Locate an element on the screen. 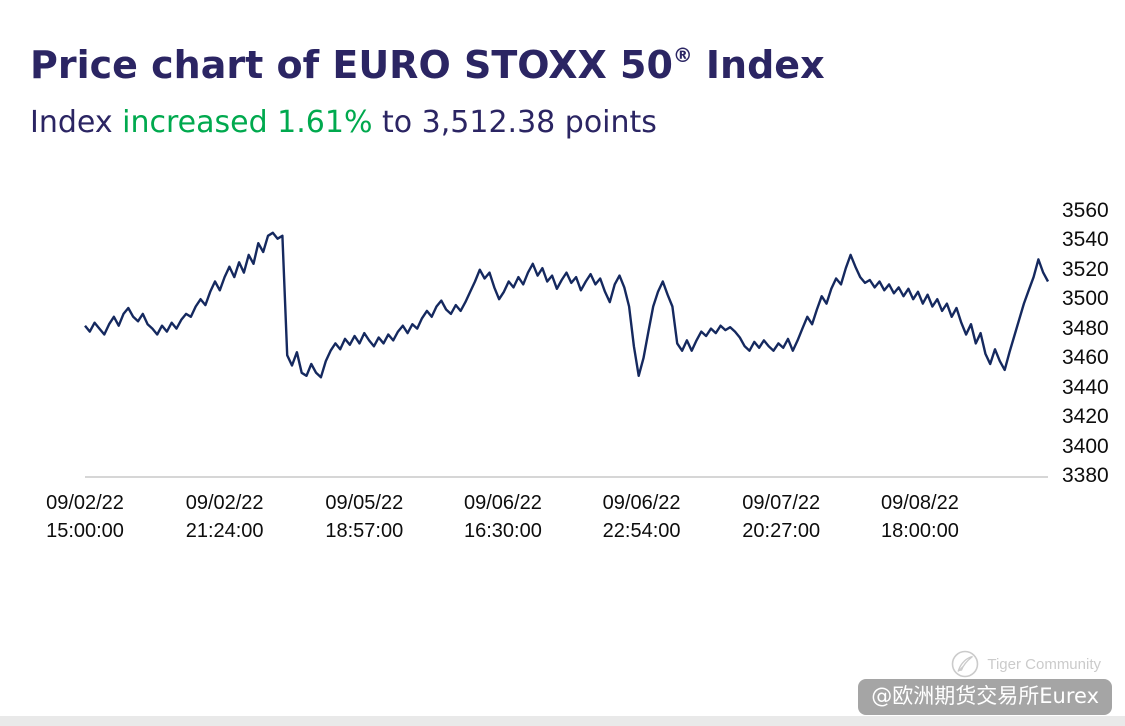 This screenshot has width=1125, height=726. chart-subtitle: Index increased 1.61% to 3,512.38 points is located at coordinates (343, 122).